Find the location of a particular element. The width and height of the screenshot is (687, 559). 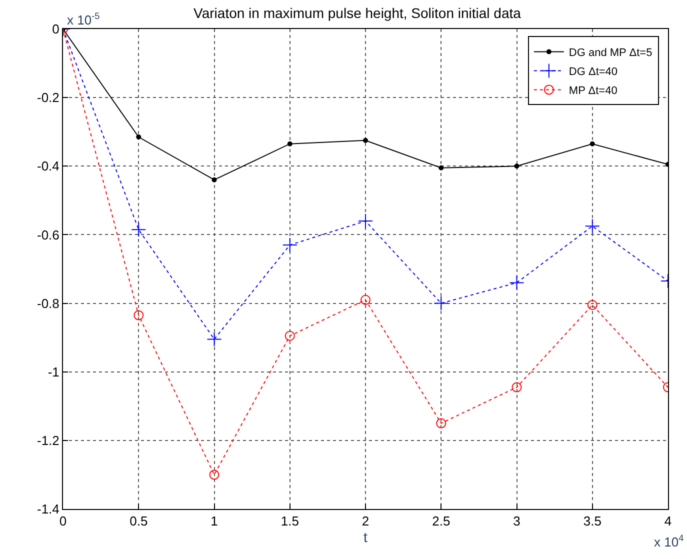

text: x 10$^{-5}$ is located at coordinates (83, 19).